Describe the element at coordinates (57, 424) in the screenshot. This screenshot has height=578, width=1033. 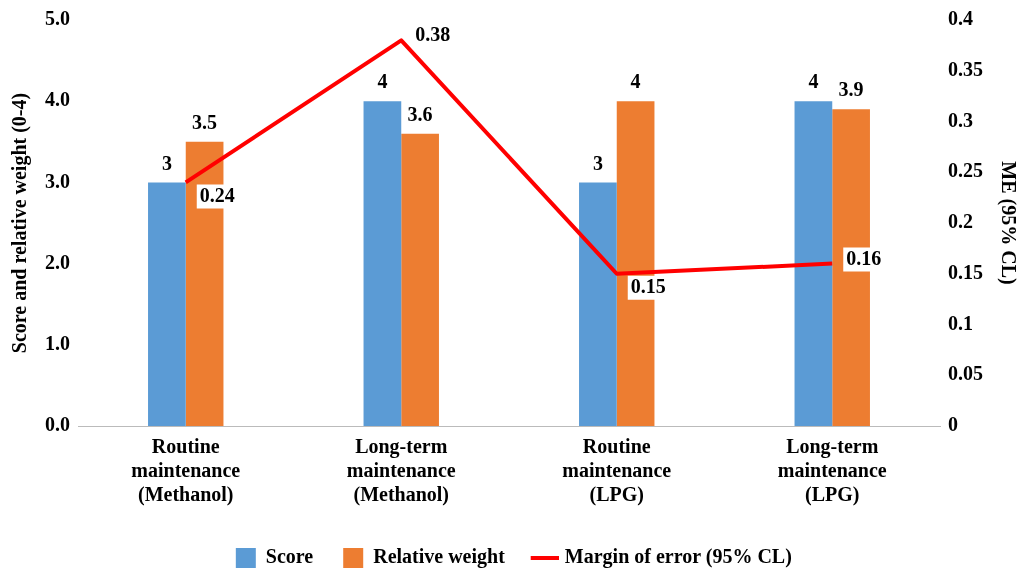
I see `y-tick-label: 0.0` at that location.